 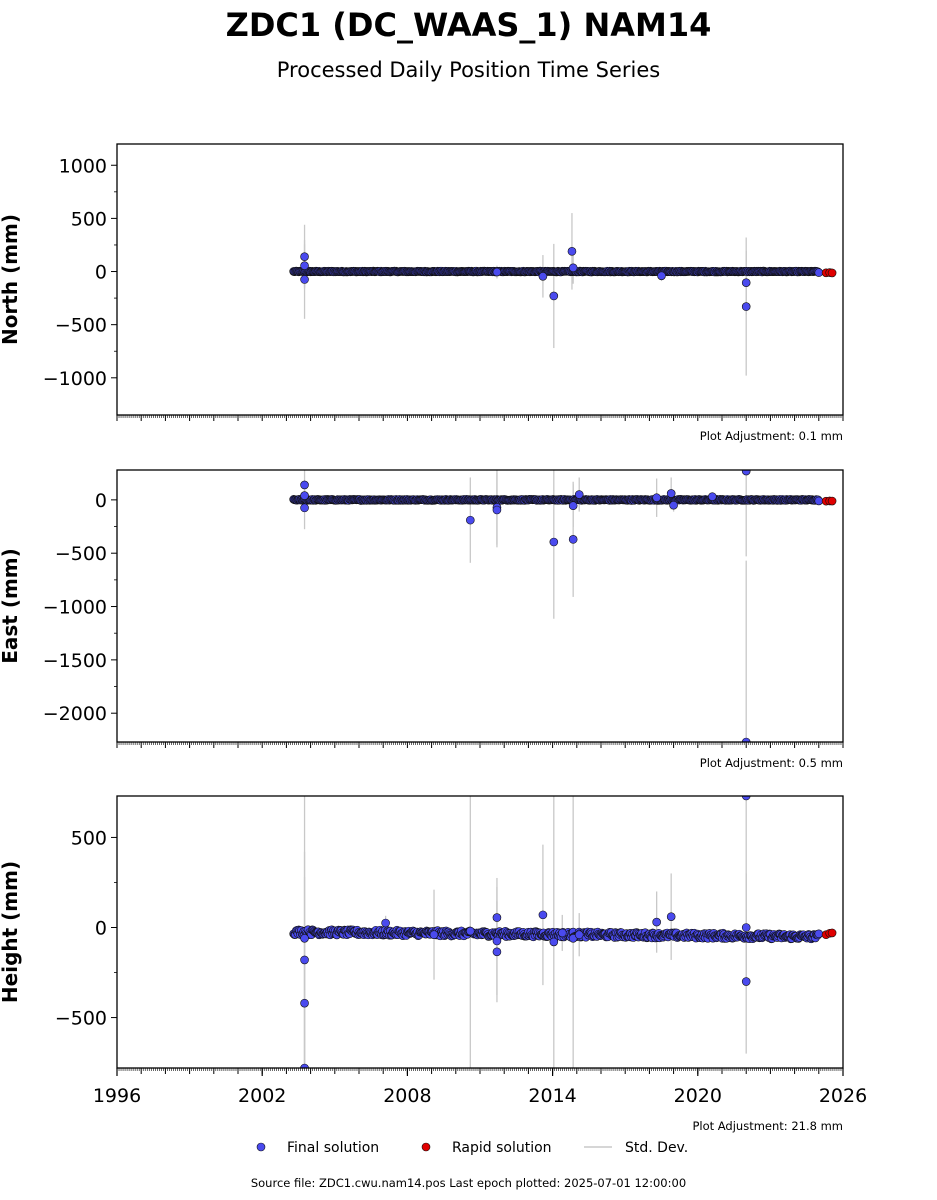 I want to click on x-tick-label: 1996, so click(x=117, y=1096).